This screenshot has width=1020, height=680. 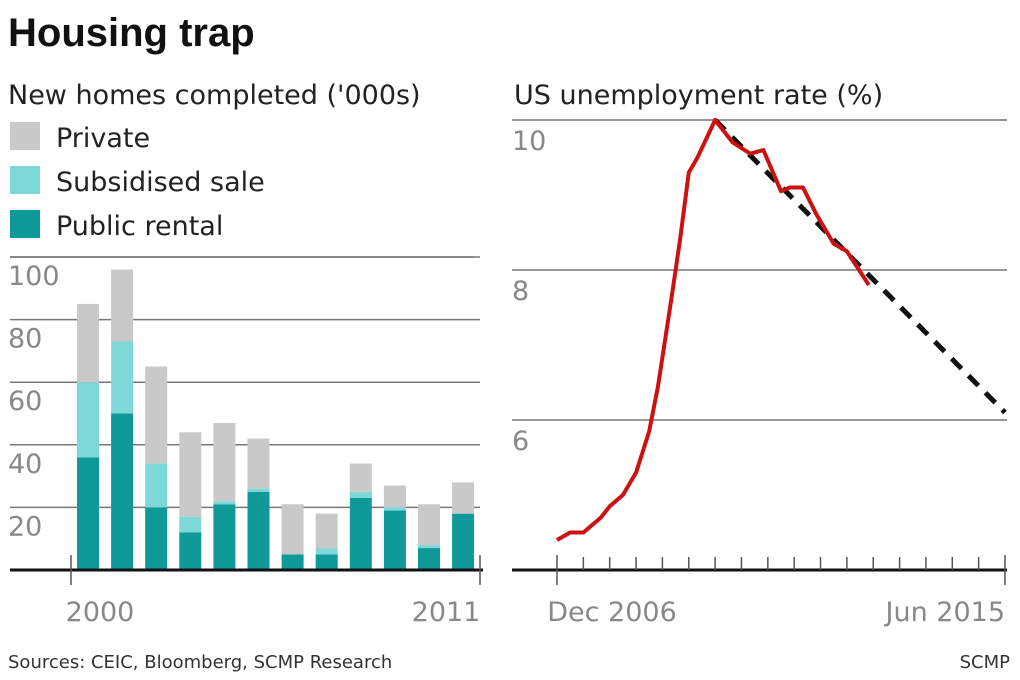 I want to click on legend-label: Subsidised sale, so click(x=160, y=182).